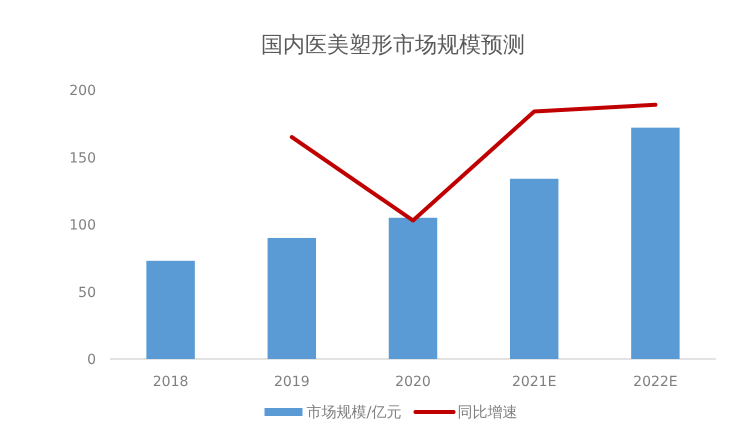 The width and height of the screenshot is (729, 433). I want to click on x-tick-label: 2021E, so click(534, 382).